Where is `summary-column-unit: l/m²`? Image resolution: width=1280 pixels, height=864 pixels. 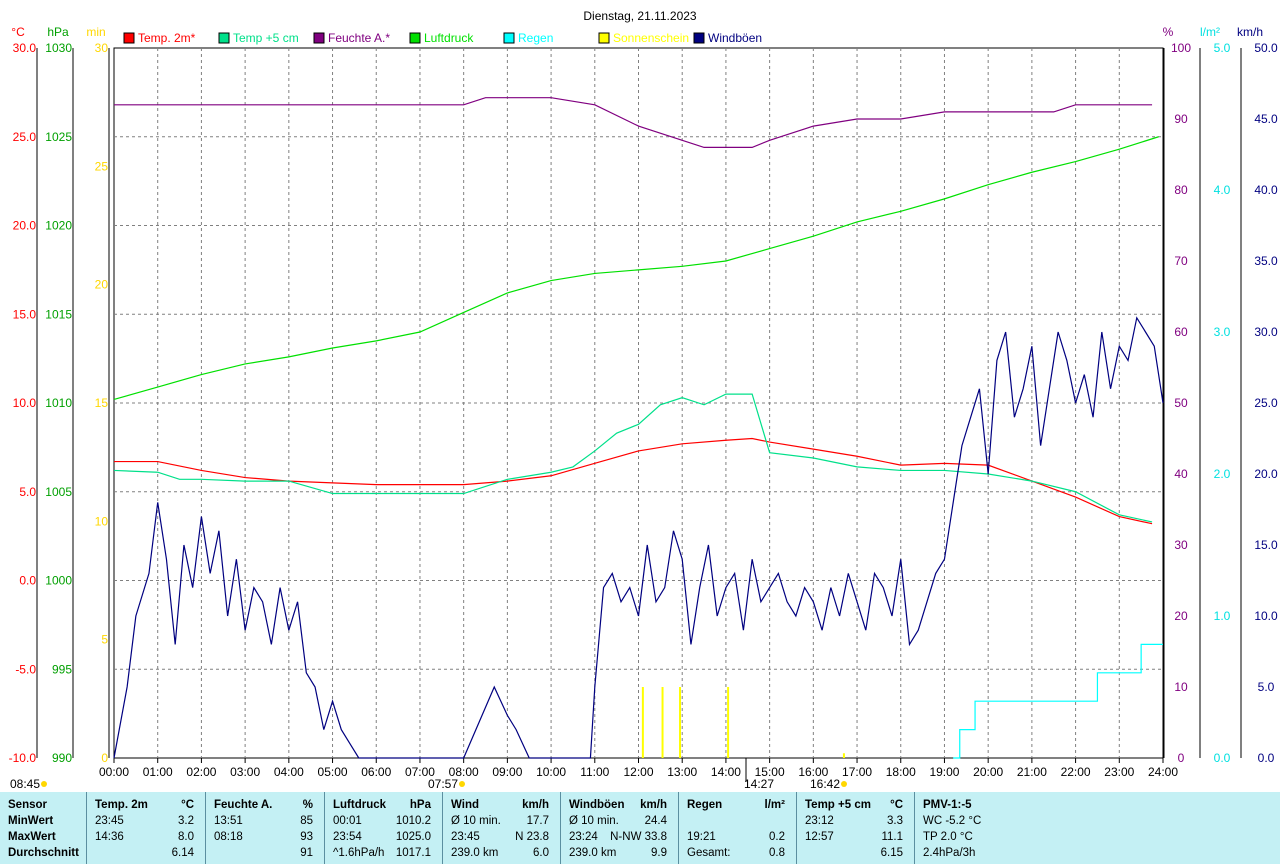 summary-column-unit: l/m² is located at coordinates (774, 805).